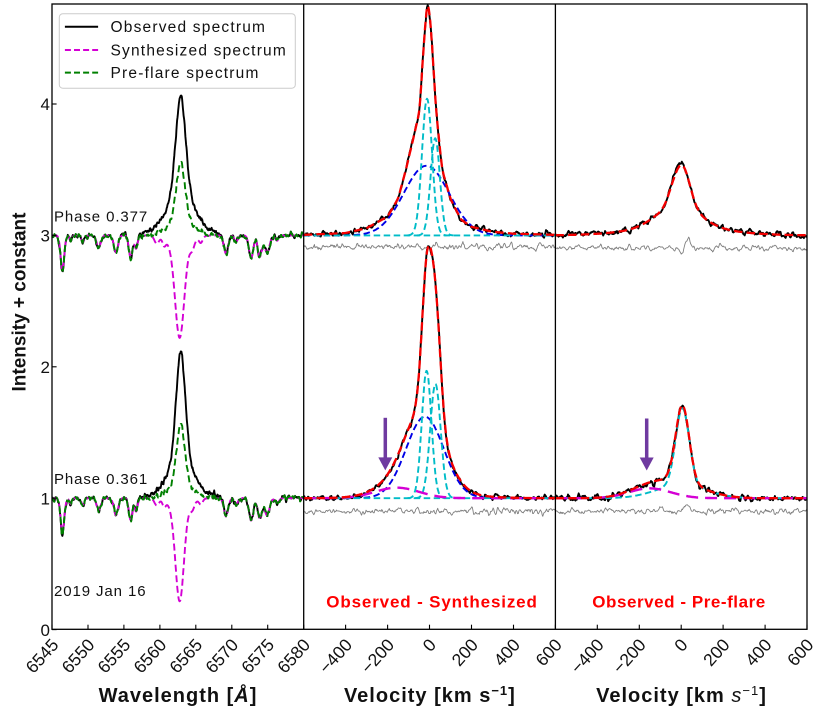  What do you see at coordinates (100, 591) in the screenshot?
I see `svg-text: 2019 Jan 16` at bounding box center [100, 591].